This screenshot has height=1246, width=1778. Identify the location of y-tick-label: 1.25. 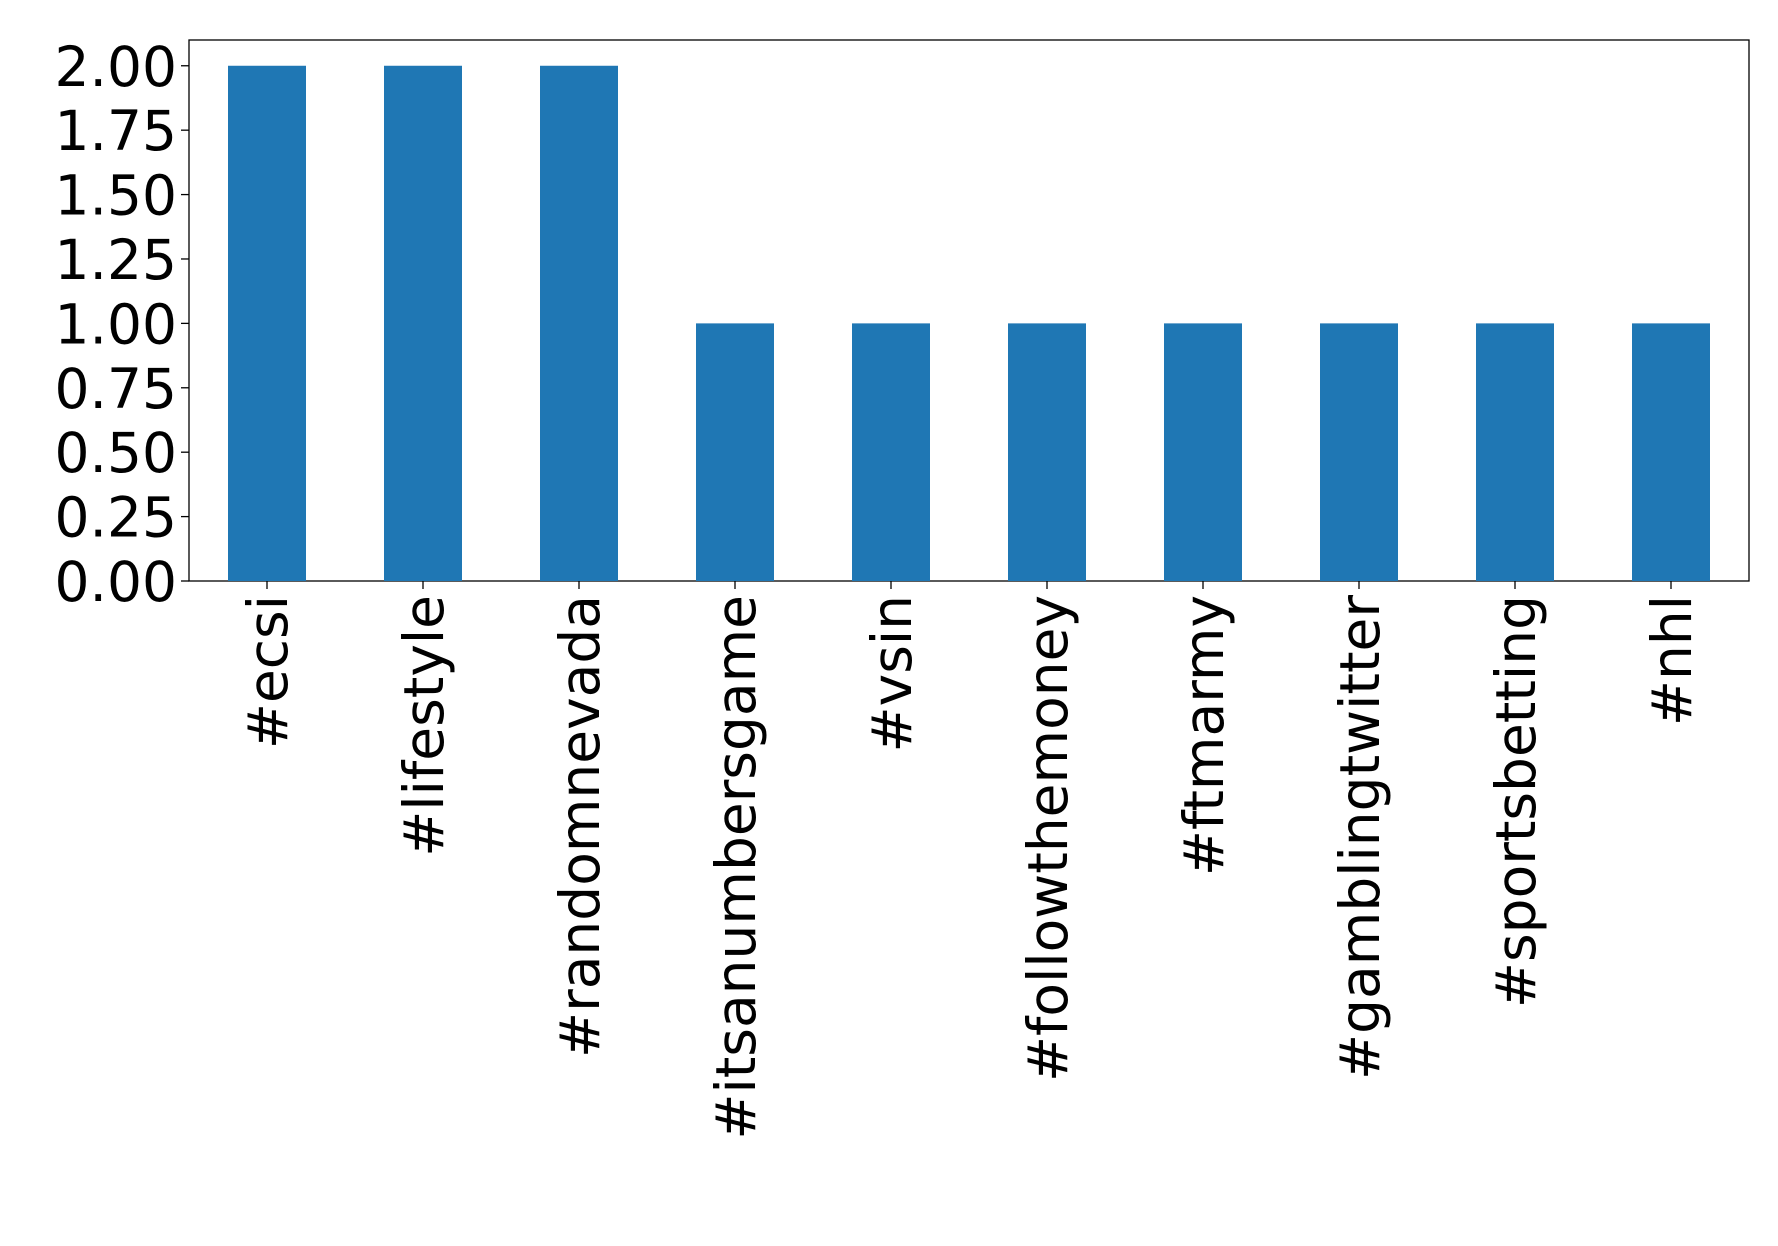
(116, 260).